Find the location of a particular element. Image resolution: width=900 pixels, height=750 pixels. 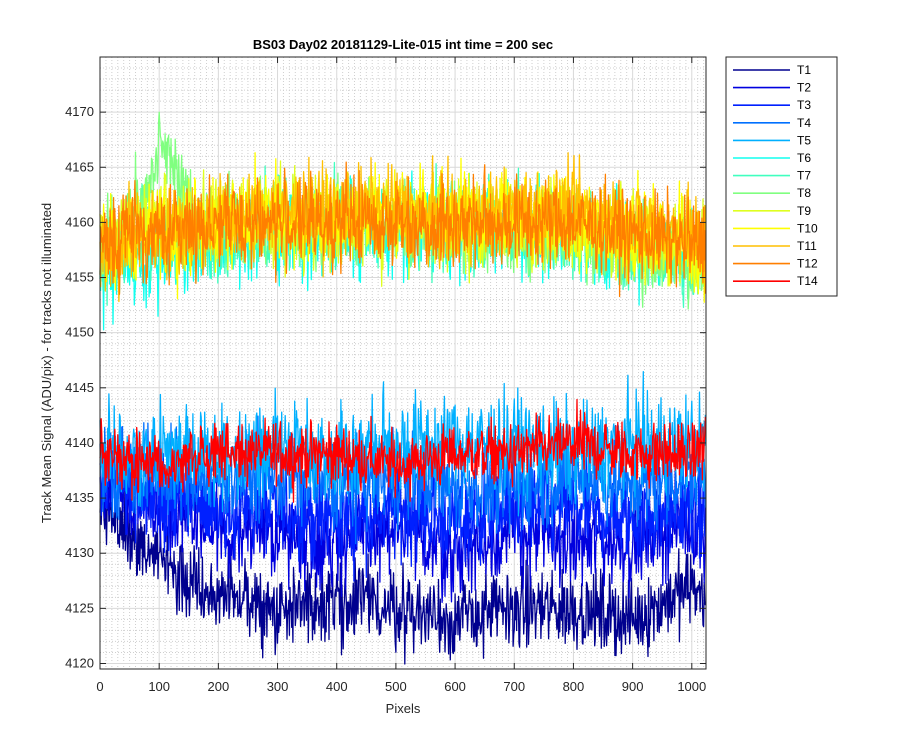

x-axis-label: Pixels is located at coordinates (403, 708).